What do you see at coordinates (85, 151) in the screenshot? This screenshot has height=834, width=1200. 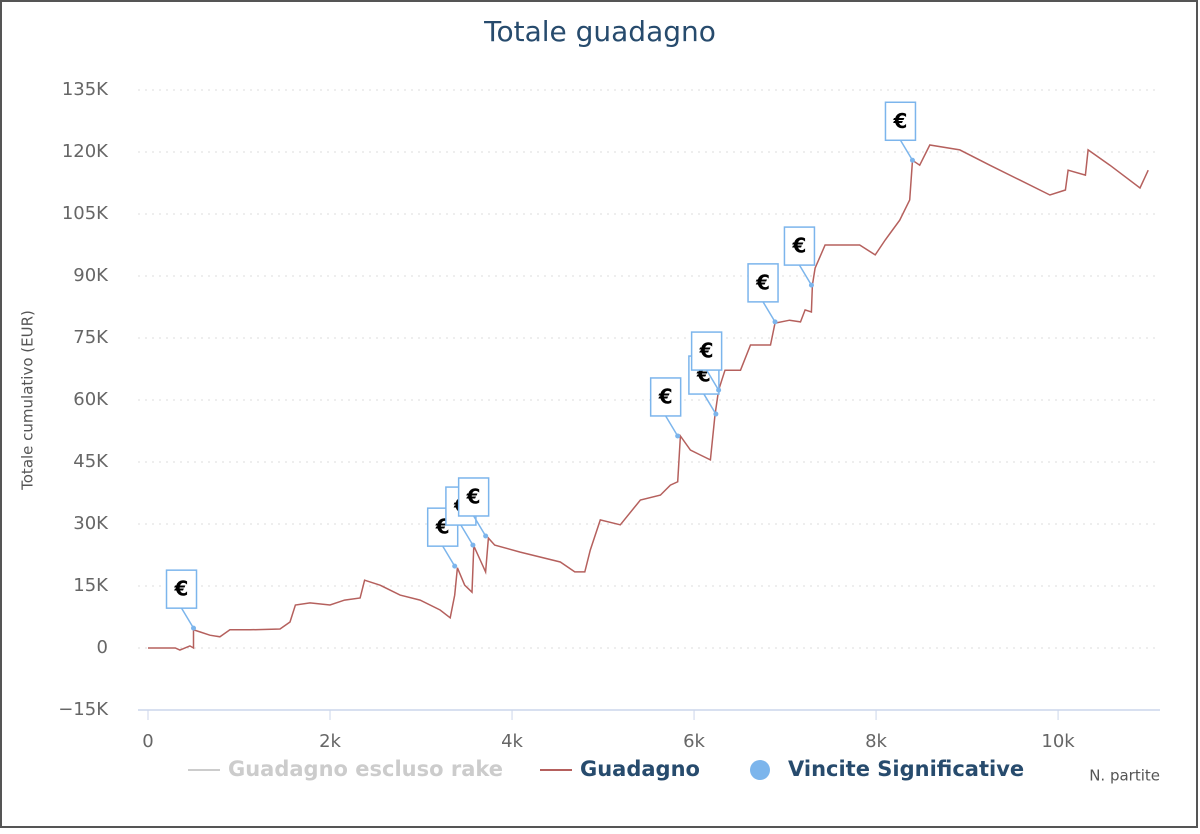 I see `y-tick-label: 120K` at bounding box center [85, 151].